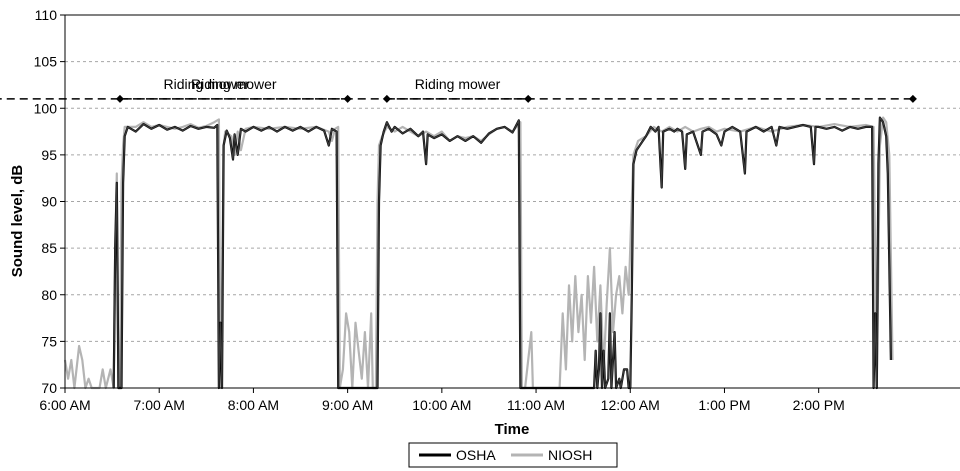 Image resolution: width=960 pixels, height=471 pixels. Describe the element at coordinates (476, 455) in the screenshot. I see `legend-label-osha: OSHA` at that location.